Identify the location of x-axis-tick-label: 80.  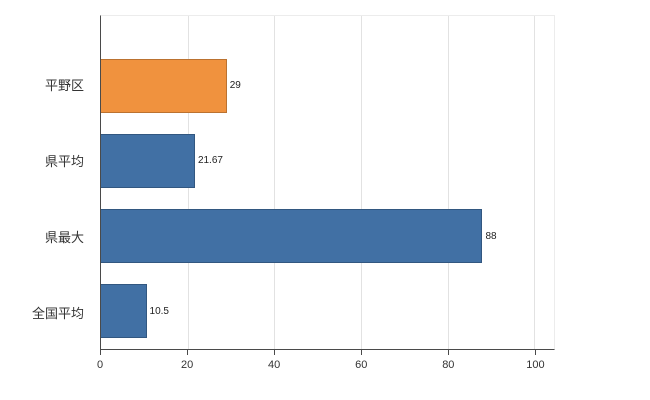
(448, 365).